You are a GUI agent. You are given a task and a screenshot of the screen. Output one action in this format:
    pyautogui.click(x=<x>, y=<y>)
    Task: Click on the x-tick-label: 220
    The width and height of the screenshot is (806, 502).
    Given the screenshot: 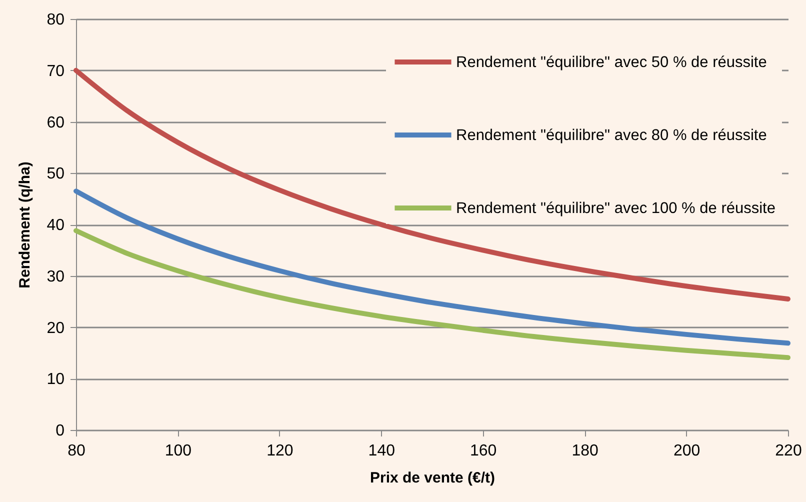 What is the action you would take?
    pyautogui.click(x=788, y=451)
    